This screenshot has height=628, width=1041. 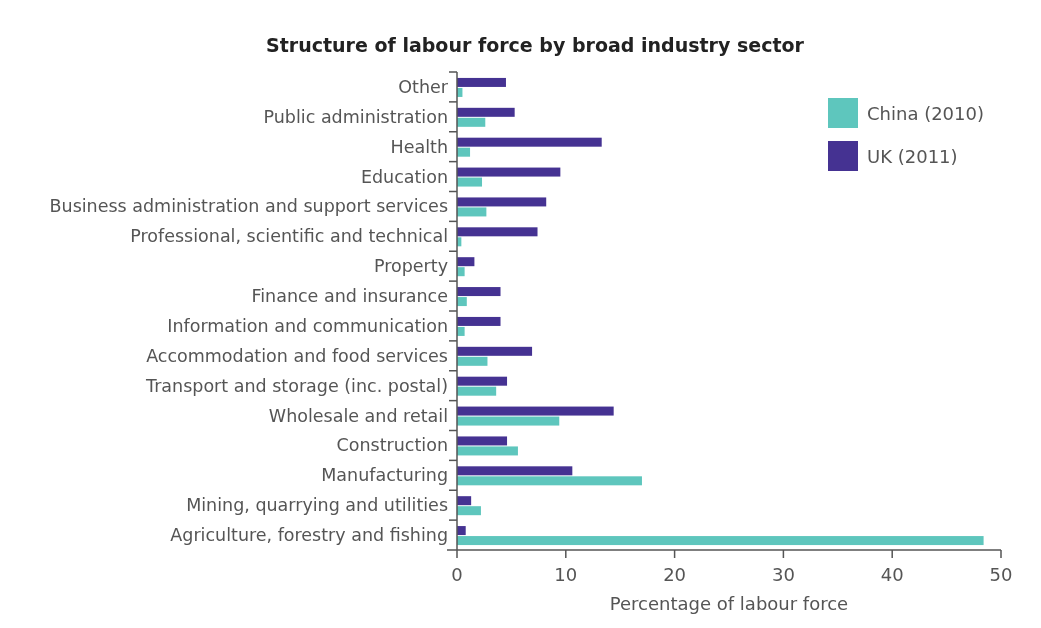 I want to click on y-tick-label: Finance and insurance, so click(x=349, y=296).